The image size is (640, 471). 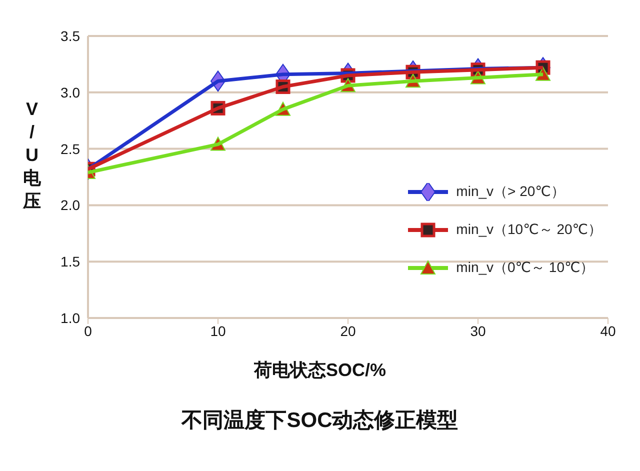 What do you see at coordinates (529, 230) in the screenshot?
I see `legend-label: min_v（10℃～ 20℃）` at bounding box center [529, 230].